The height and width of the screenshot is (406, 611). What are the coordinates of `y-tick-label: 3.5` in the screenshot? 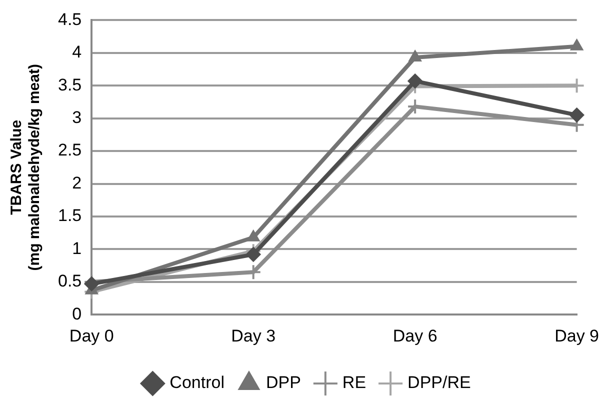 It's located at (70, 84).